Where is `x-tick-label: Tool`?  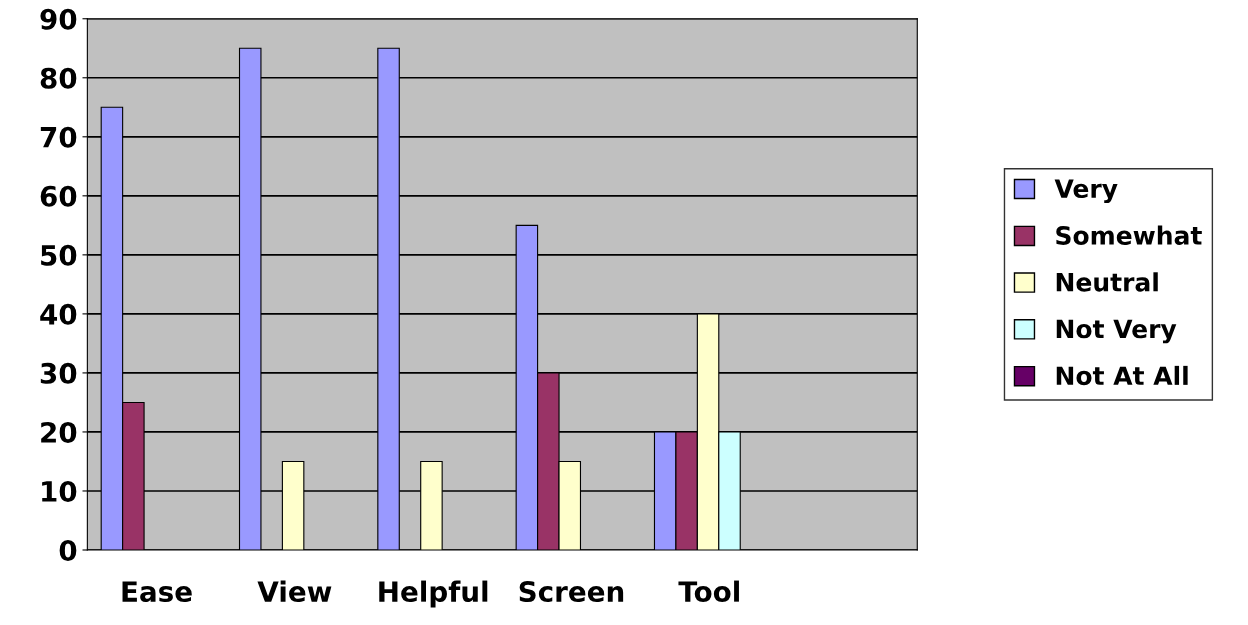
x-tick-label: Tool is located at coordinates (708, 591).